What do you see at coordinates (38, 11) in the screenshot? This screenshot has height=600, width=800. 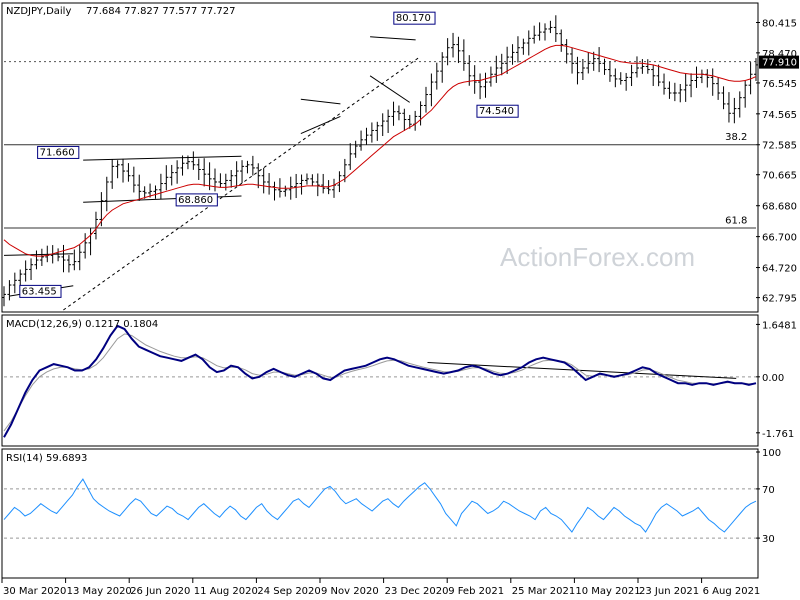 I see `price-title: NZDJPY,Daily` at bounding box center [38, 11].